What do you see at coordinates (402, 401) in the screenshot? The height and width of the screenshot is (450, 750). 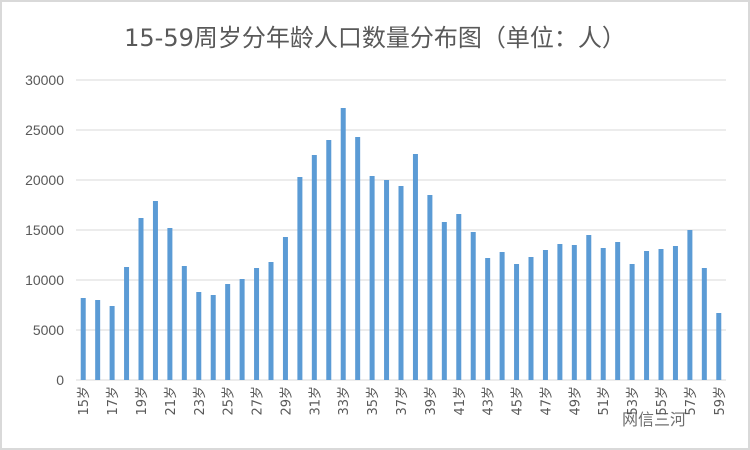 I see `x-tick-label: 37岁` at bounding box center [402, 401].